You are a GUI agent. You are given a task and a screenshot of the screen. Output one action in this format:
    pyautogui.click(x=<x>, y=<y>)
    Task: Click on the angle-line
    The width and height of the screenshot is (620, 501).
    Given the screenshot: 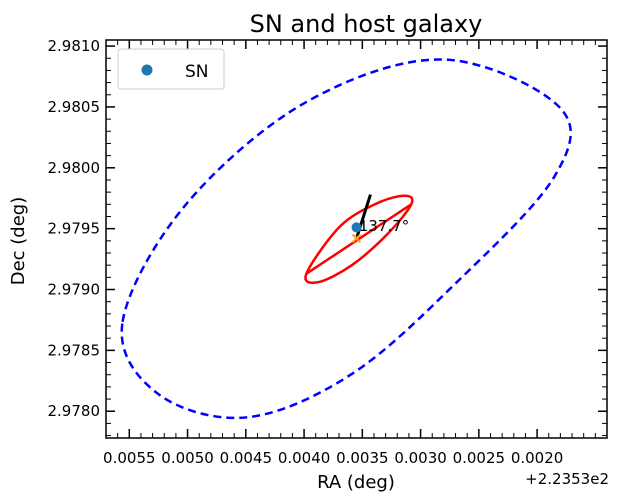 What is the action you would take?
    pyautogui.click(x=358, y=239)
    